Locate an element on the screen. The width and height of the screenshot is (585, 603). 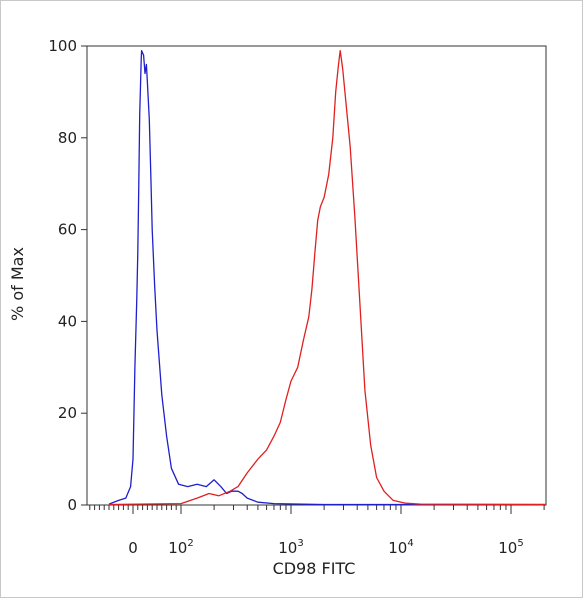
x-tick-label: 0 is located at coordinates (133, 548).